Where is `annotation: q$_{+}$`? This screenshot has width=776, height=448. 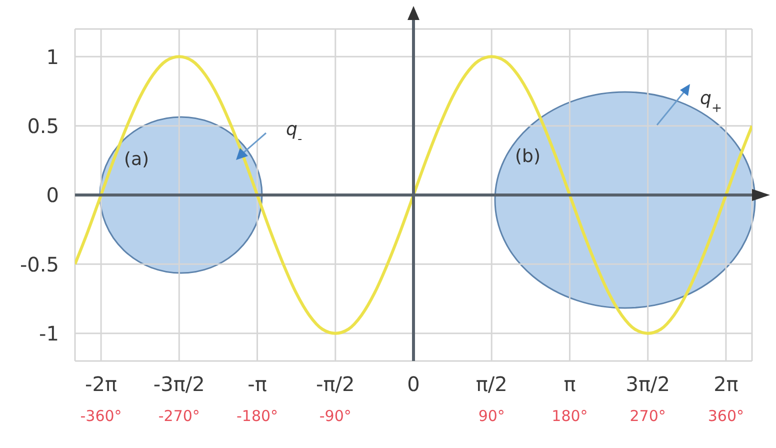 annotation: q$_{+}$ is located at coordinates (711, 101).